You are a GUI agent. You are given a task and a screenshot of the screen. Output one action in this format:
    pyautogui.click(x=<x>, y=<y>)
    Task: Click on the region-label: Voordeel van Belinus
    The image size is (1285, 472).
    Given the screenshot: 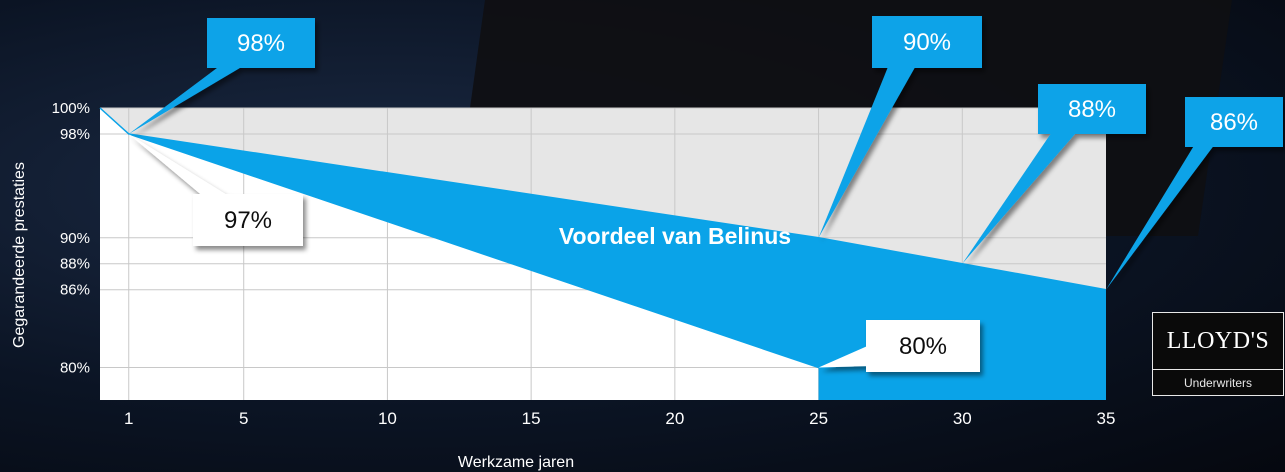 What is the action you would take?
    pyautogui.click(x=675, y=236)
    